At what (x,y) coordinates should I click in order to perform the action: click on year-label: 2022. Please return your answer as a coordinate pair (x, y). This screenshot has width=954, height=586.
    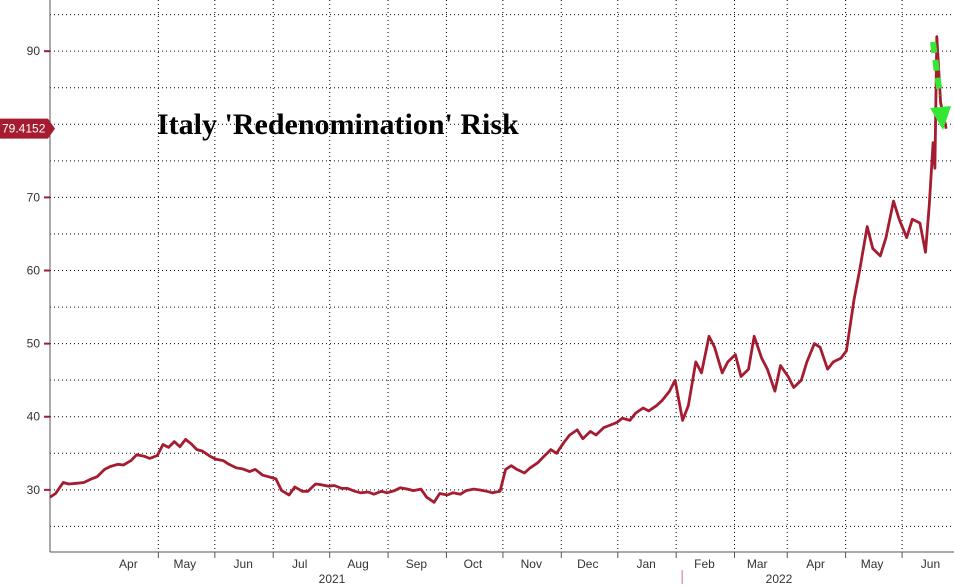
    Looking at the image, I should click on (779, 579).